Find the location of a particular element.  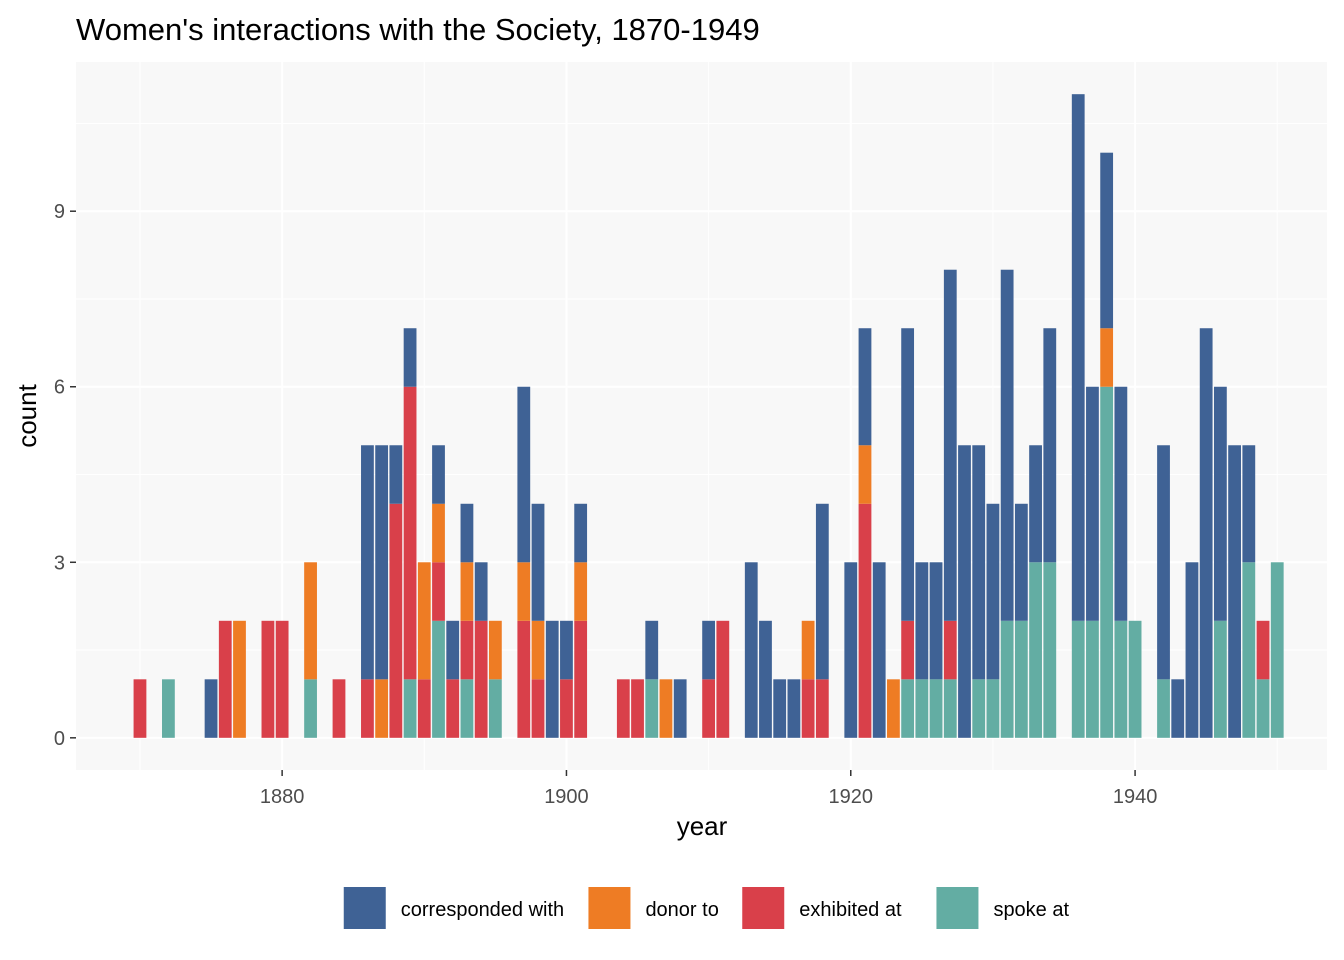

bar-spoke-at-1940 is located at coordinates (1135, 679).